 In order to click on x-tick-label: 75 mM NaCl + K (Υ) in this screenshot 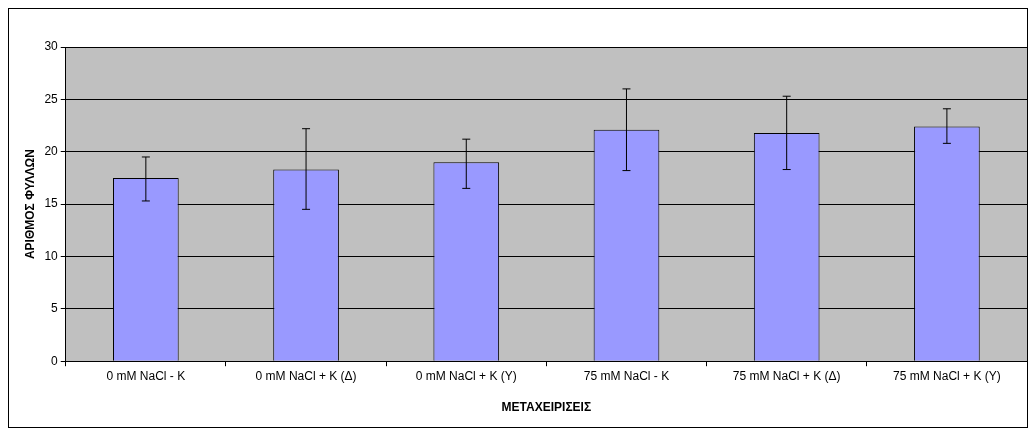, I will do `click(947, 375)`.